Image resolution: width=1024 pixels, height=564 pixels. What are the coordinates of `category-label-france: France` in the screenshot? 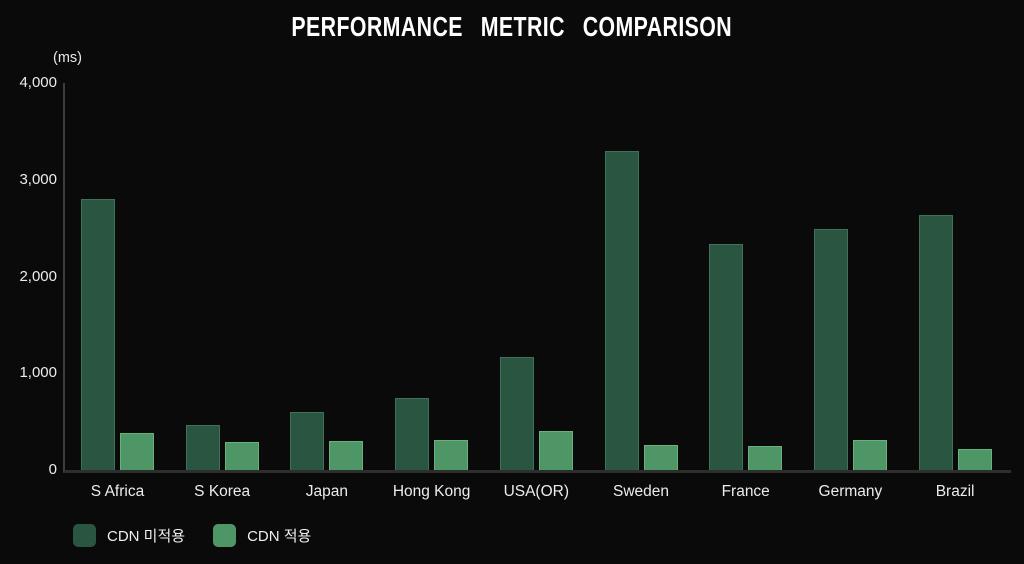 It's located at (745, 491).